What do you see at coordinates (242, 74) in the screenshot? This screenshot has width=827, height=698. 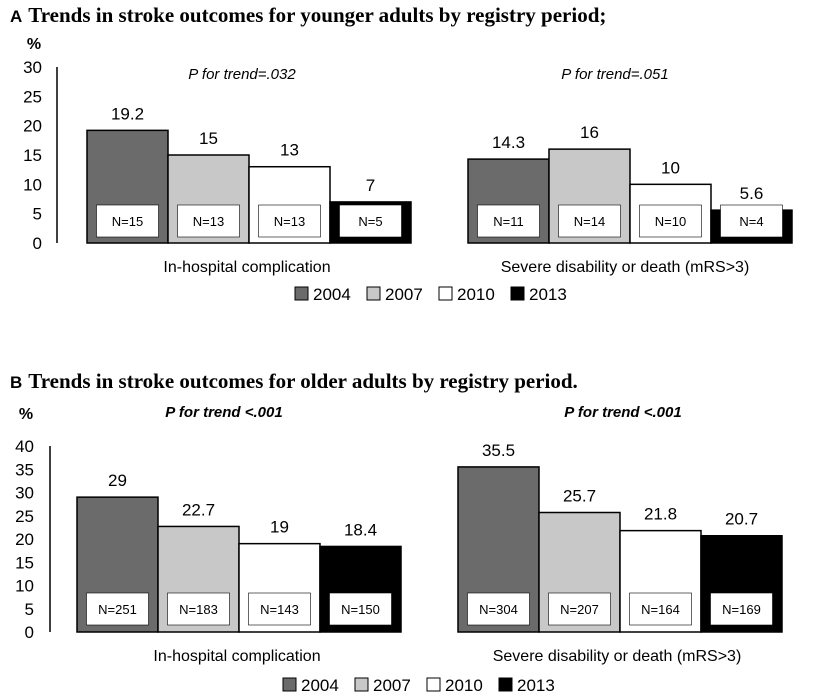 I see `panel-a-trend-label: P for trend=.032` at bounding box center [242, 74].